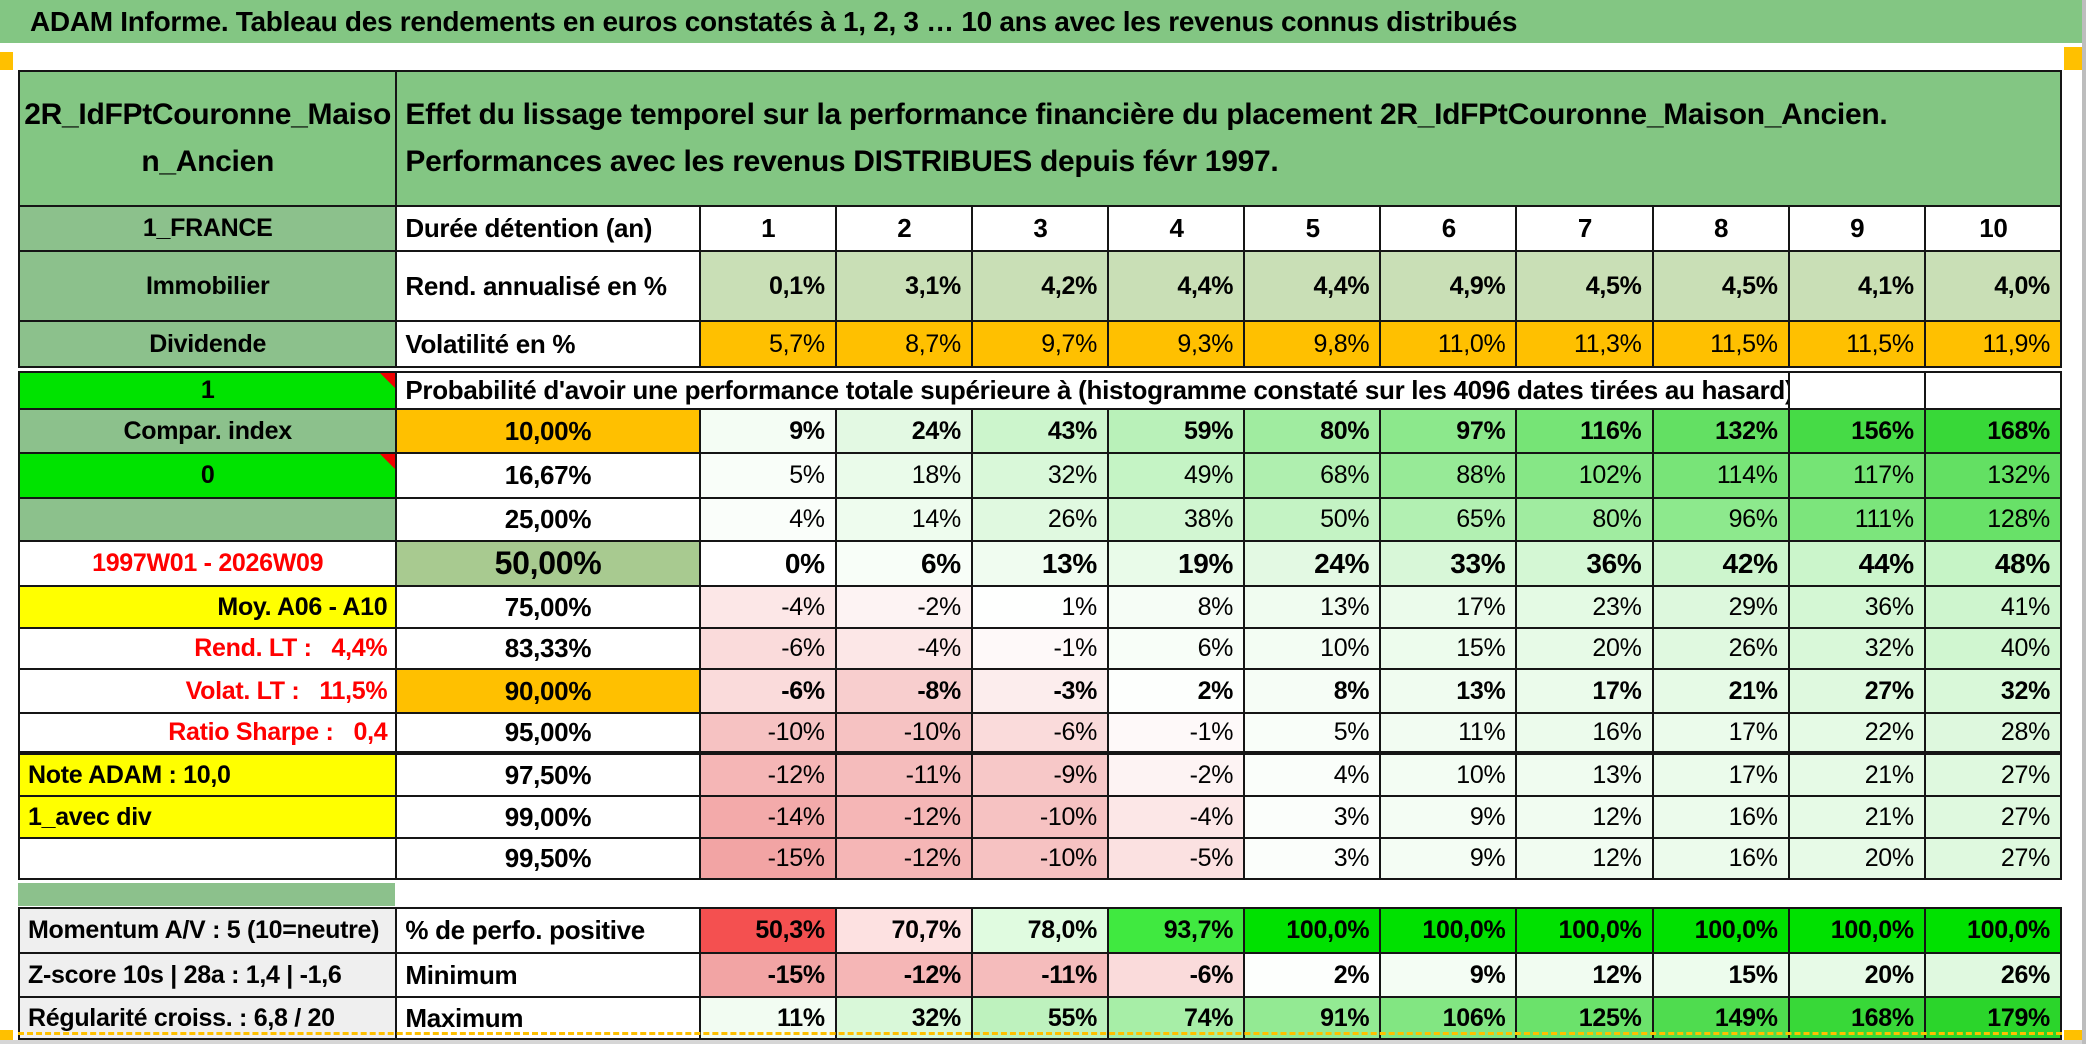  What do you see at coordinates (1720, 519) in the screenshot?
I see `value-cell: 96%` at bounding box center [1720, 519].